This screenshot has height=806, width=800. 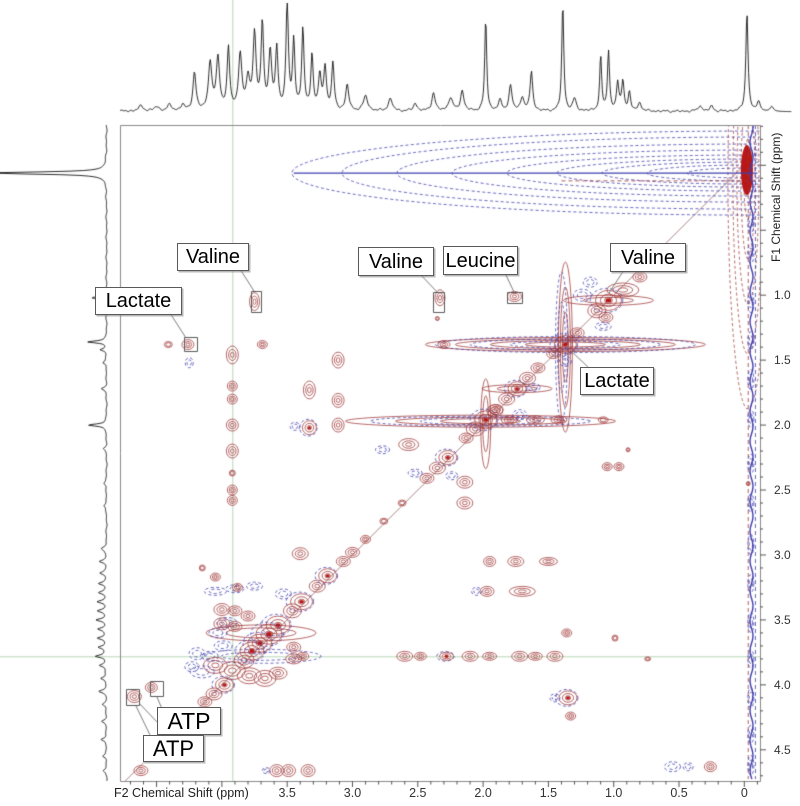 I want to click on f1-tick-label: 3.0, so click(x=782, y=554).